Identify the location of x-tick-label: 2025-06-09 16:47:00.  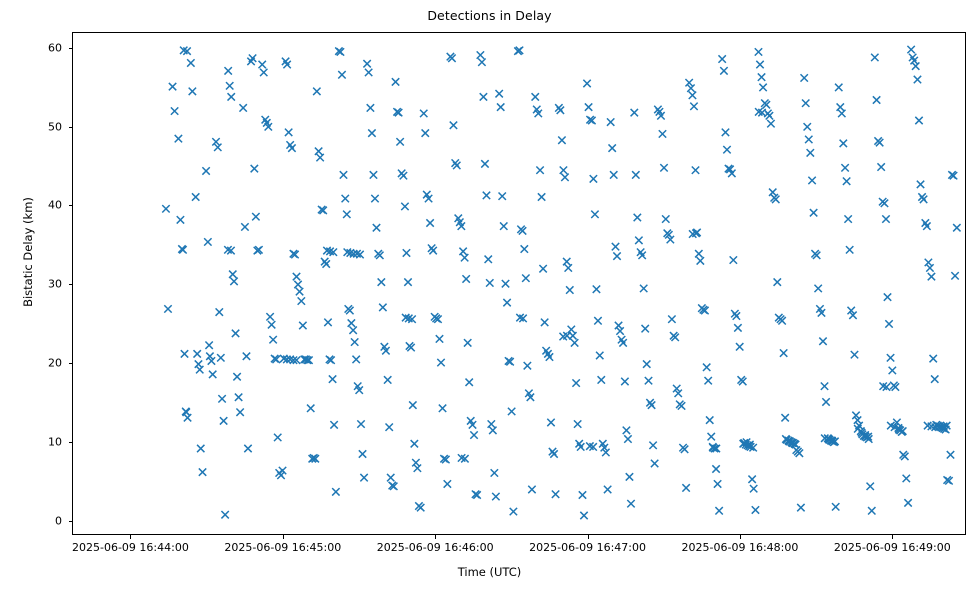
(587, 547).